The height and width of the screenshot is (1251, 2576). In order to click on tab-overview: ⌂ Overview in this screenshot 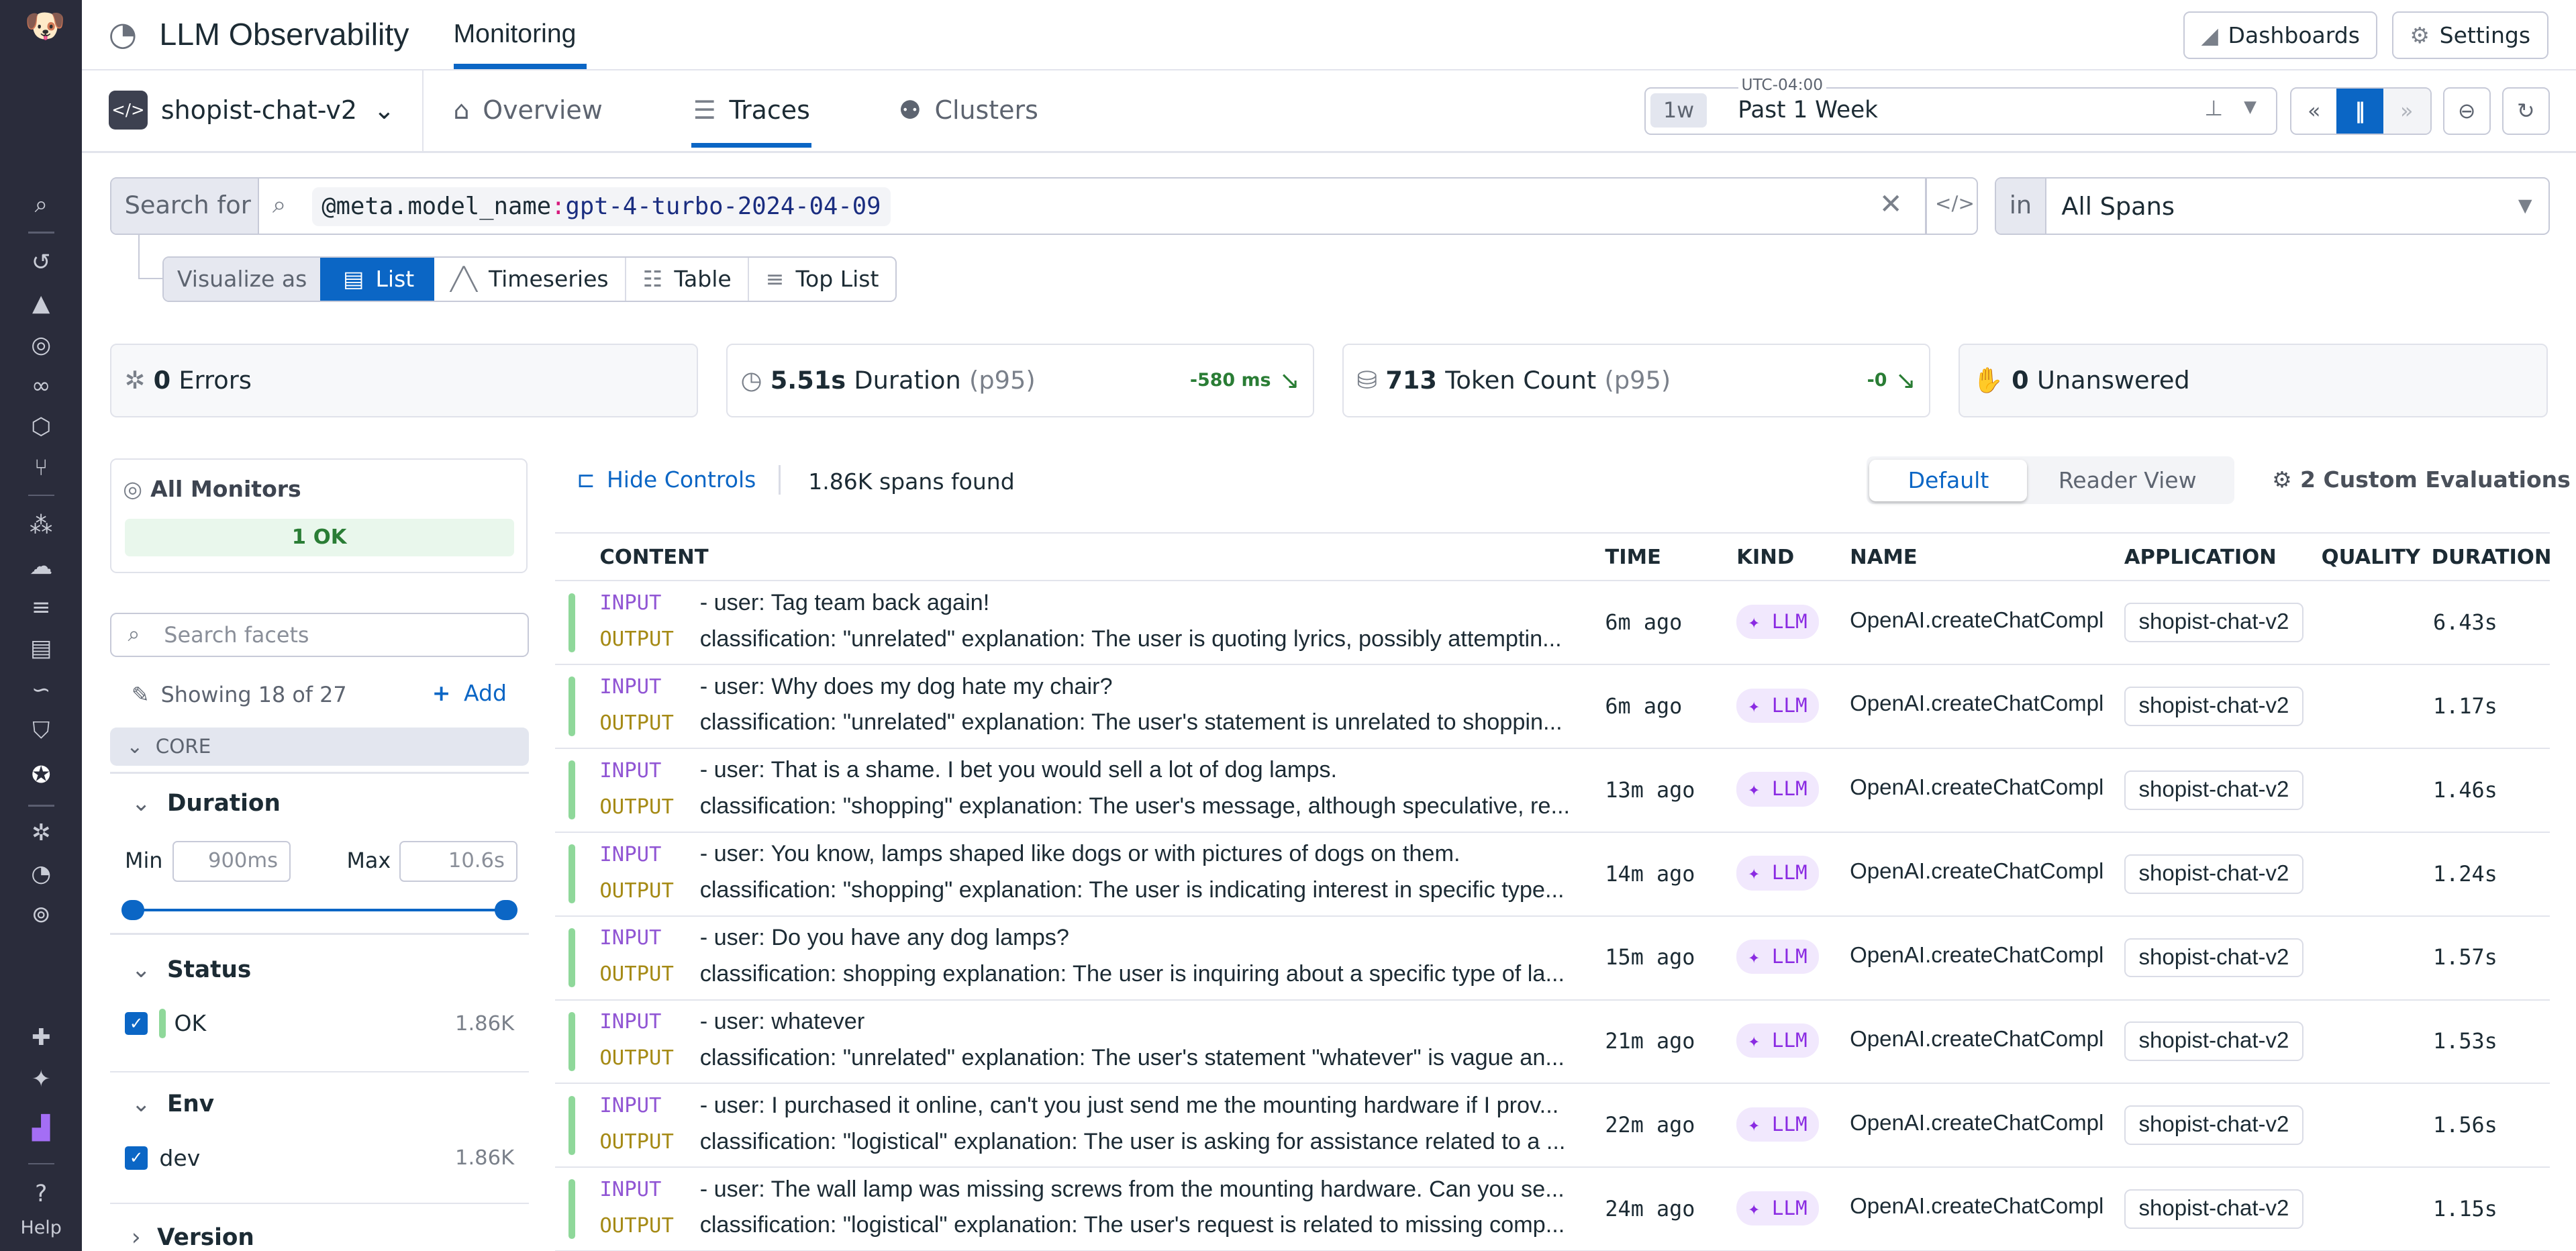, I will do `click(528, 110)`.